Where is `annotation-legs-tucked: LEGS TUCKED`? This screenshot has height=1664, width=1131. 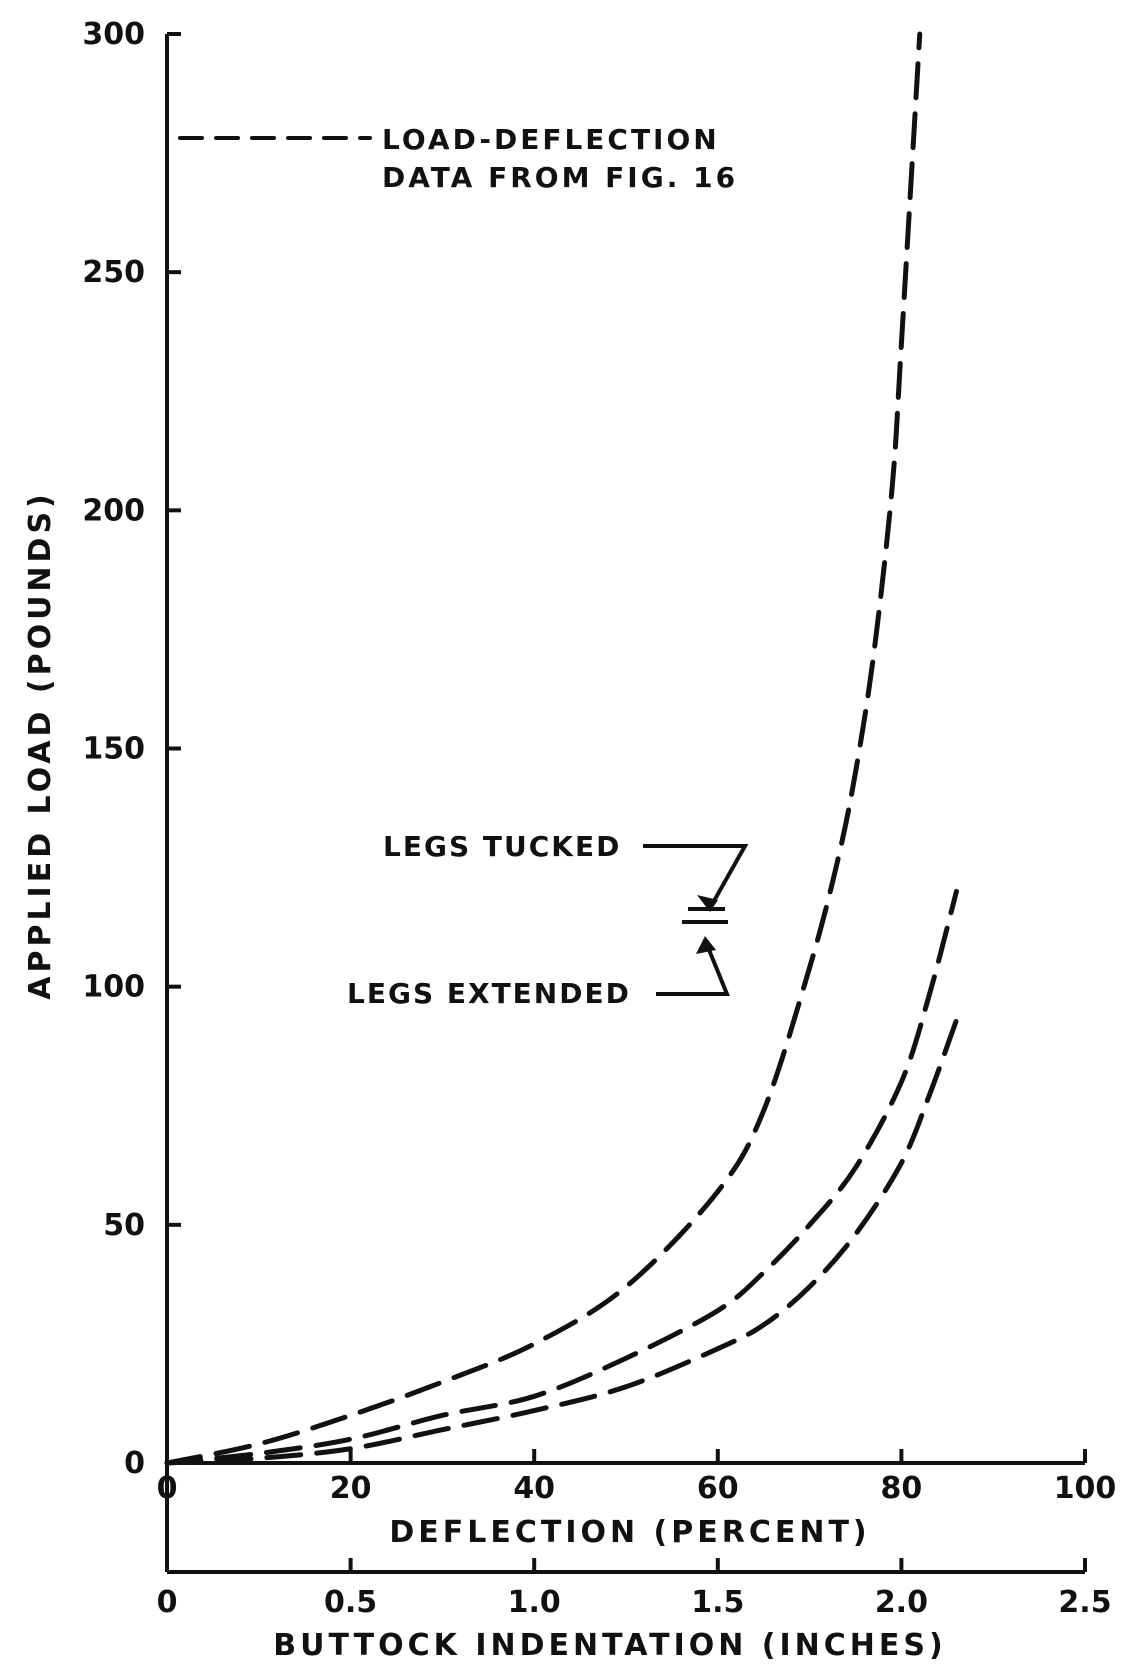
annotation-legs-tucked: LEGS TUCKED is located at coordinates (502, 846).